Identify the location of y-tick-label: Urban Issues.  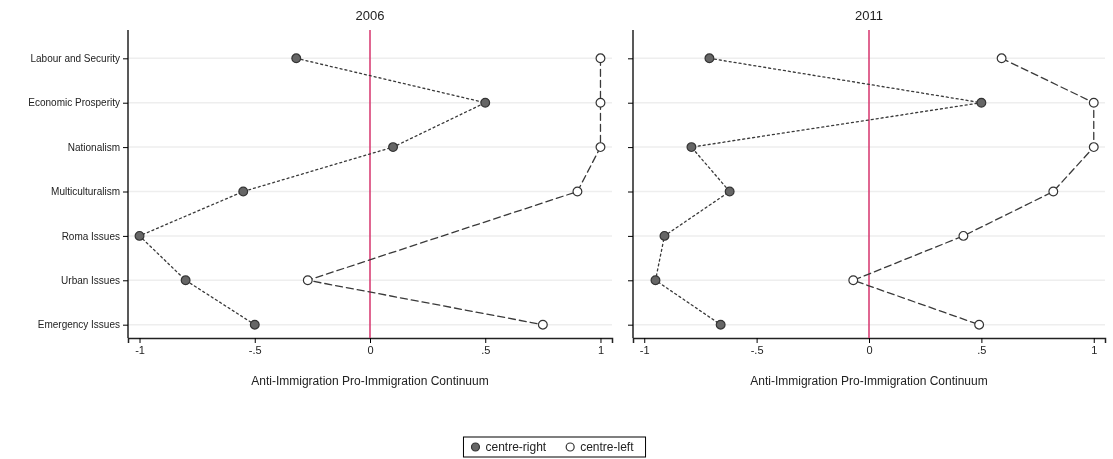
(90, 280).